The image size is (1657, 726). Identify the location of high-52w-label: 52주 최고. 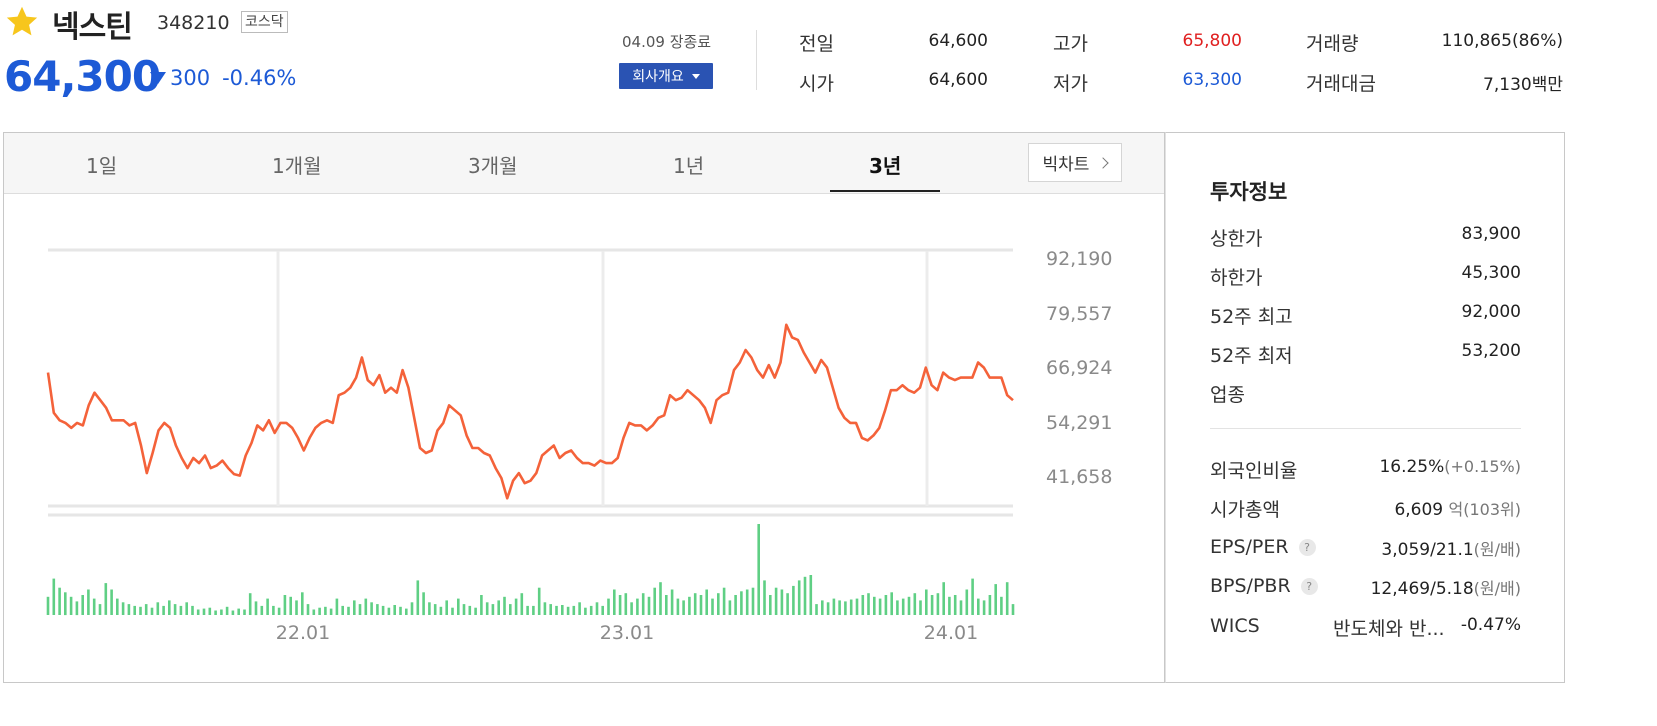
(1251, 317).